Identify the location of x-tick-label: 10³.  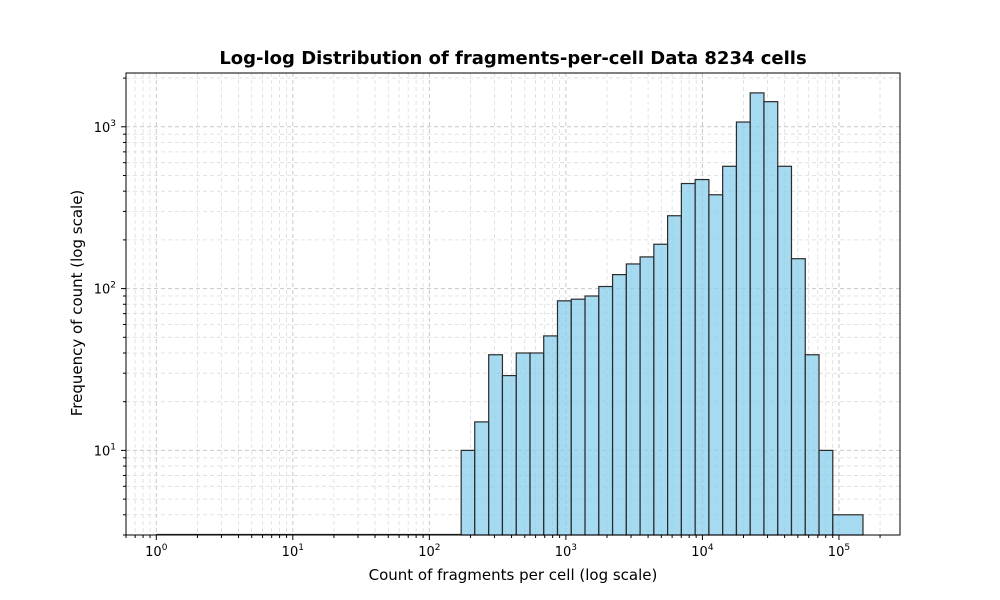
(566, 551).